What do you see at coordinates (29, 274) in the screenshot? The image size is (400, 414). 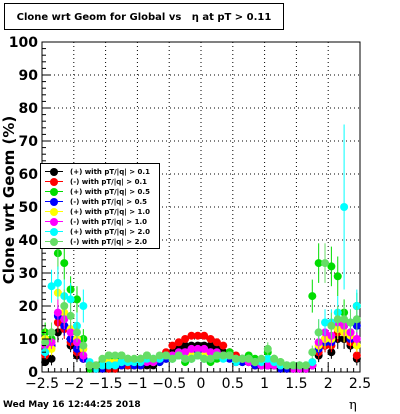 I see `y-tick-label: 30` at bounding box center [29, 274].